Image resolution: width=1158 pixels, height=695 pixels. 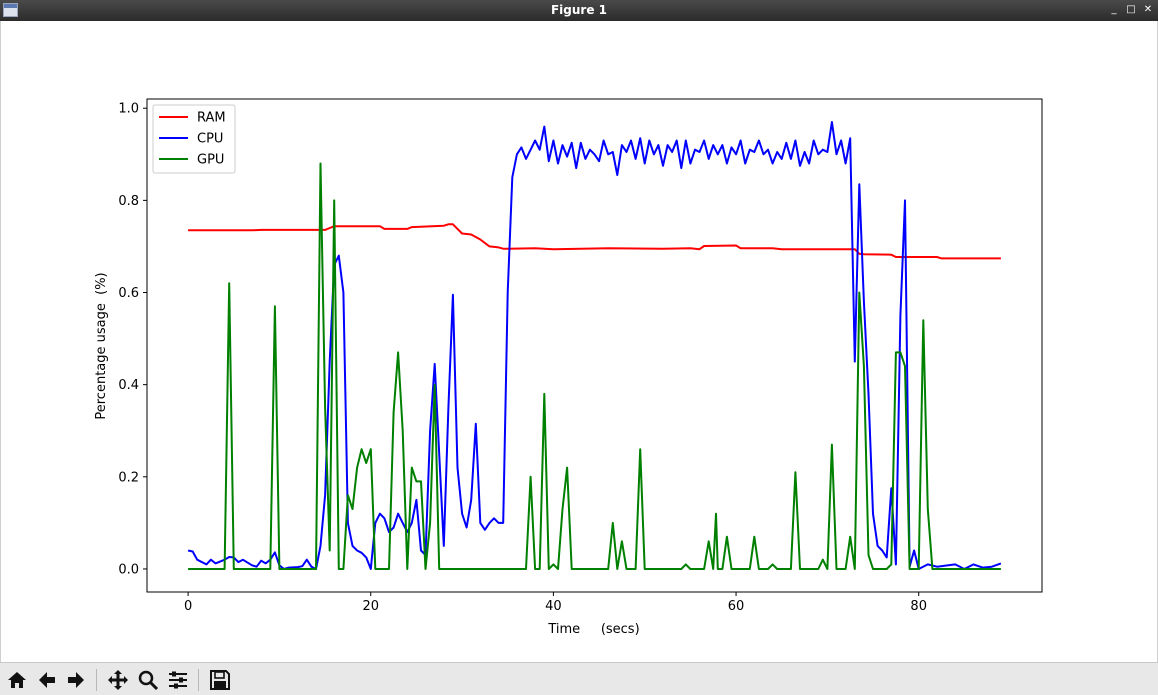 What do you see at coordinates (594, 241) in the screenshot?
I see `series-line-ram` at bounding box center [594, 241].